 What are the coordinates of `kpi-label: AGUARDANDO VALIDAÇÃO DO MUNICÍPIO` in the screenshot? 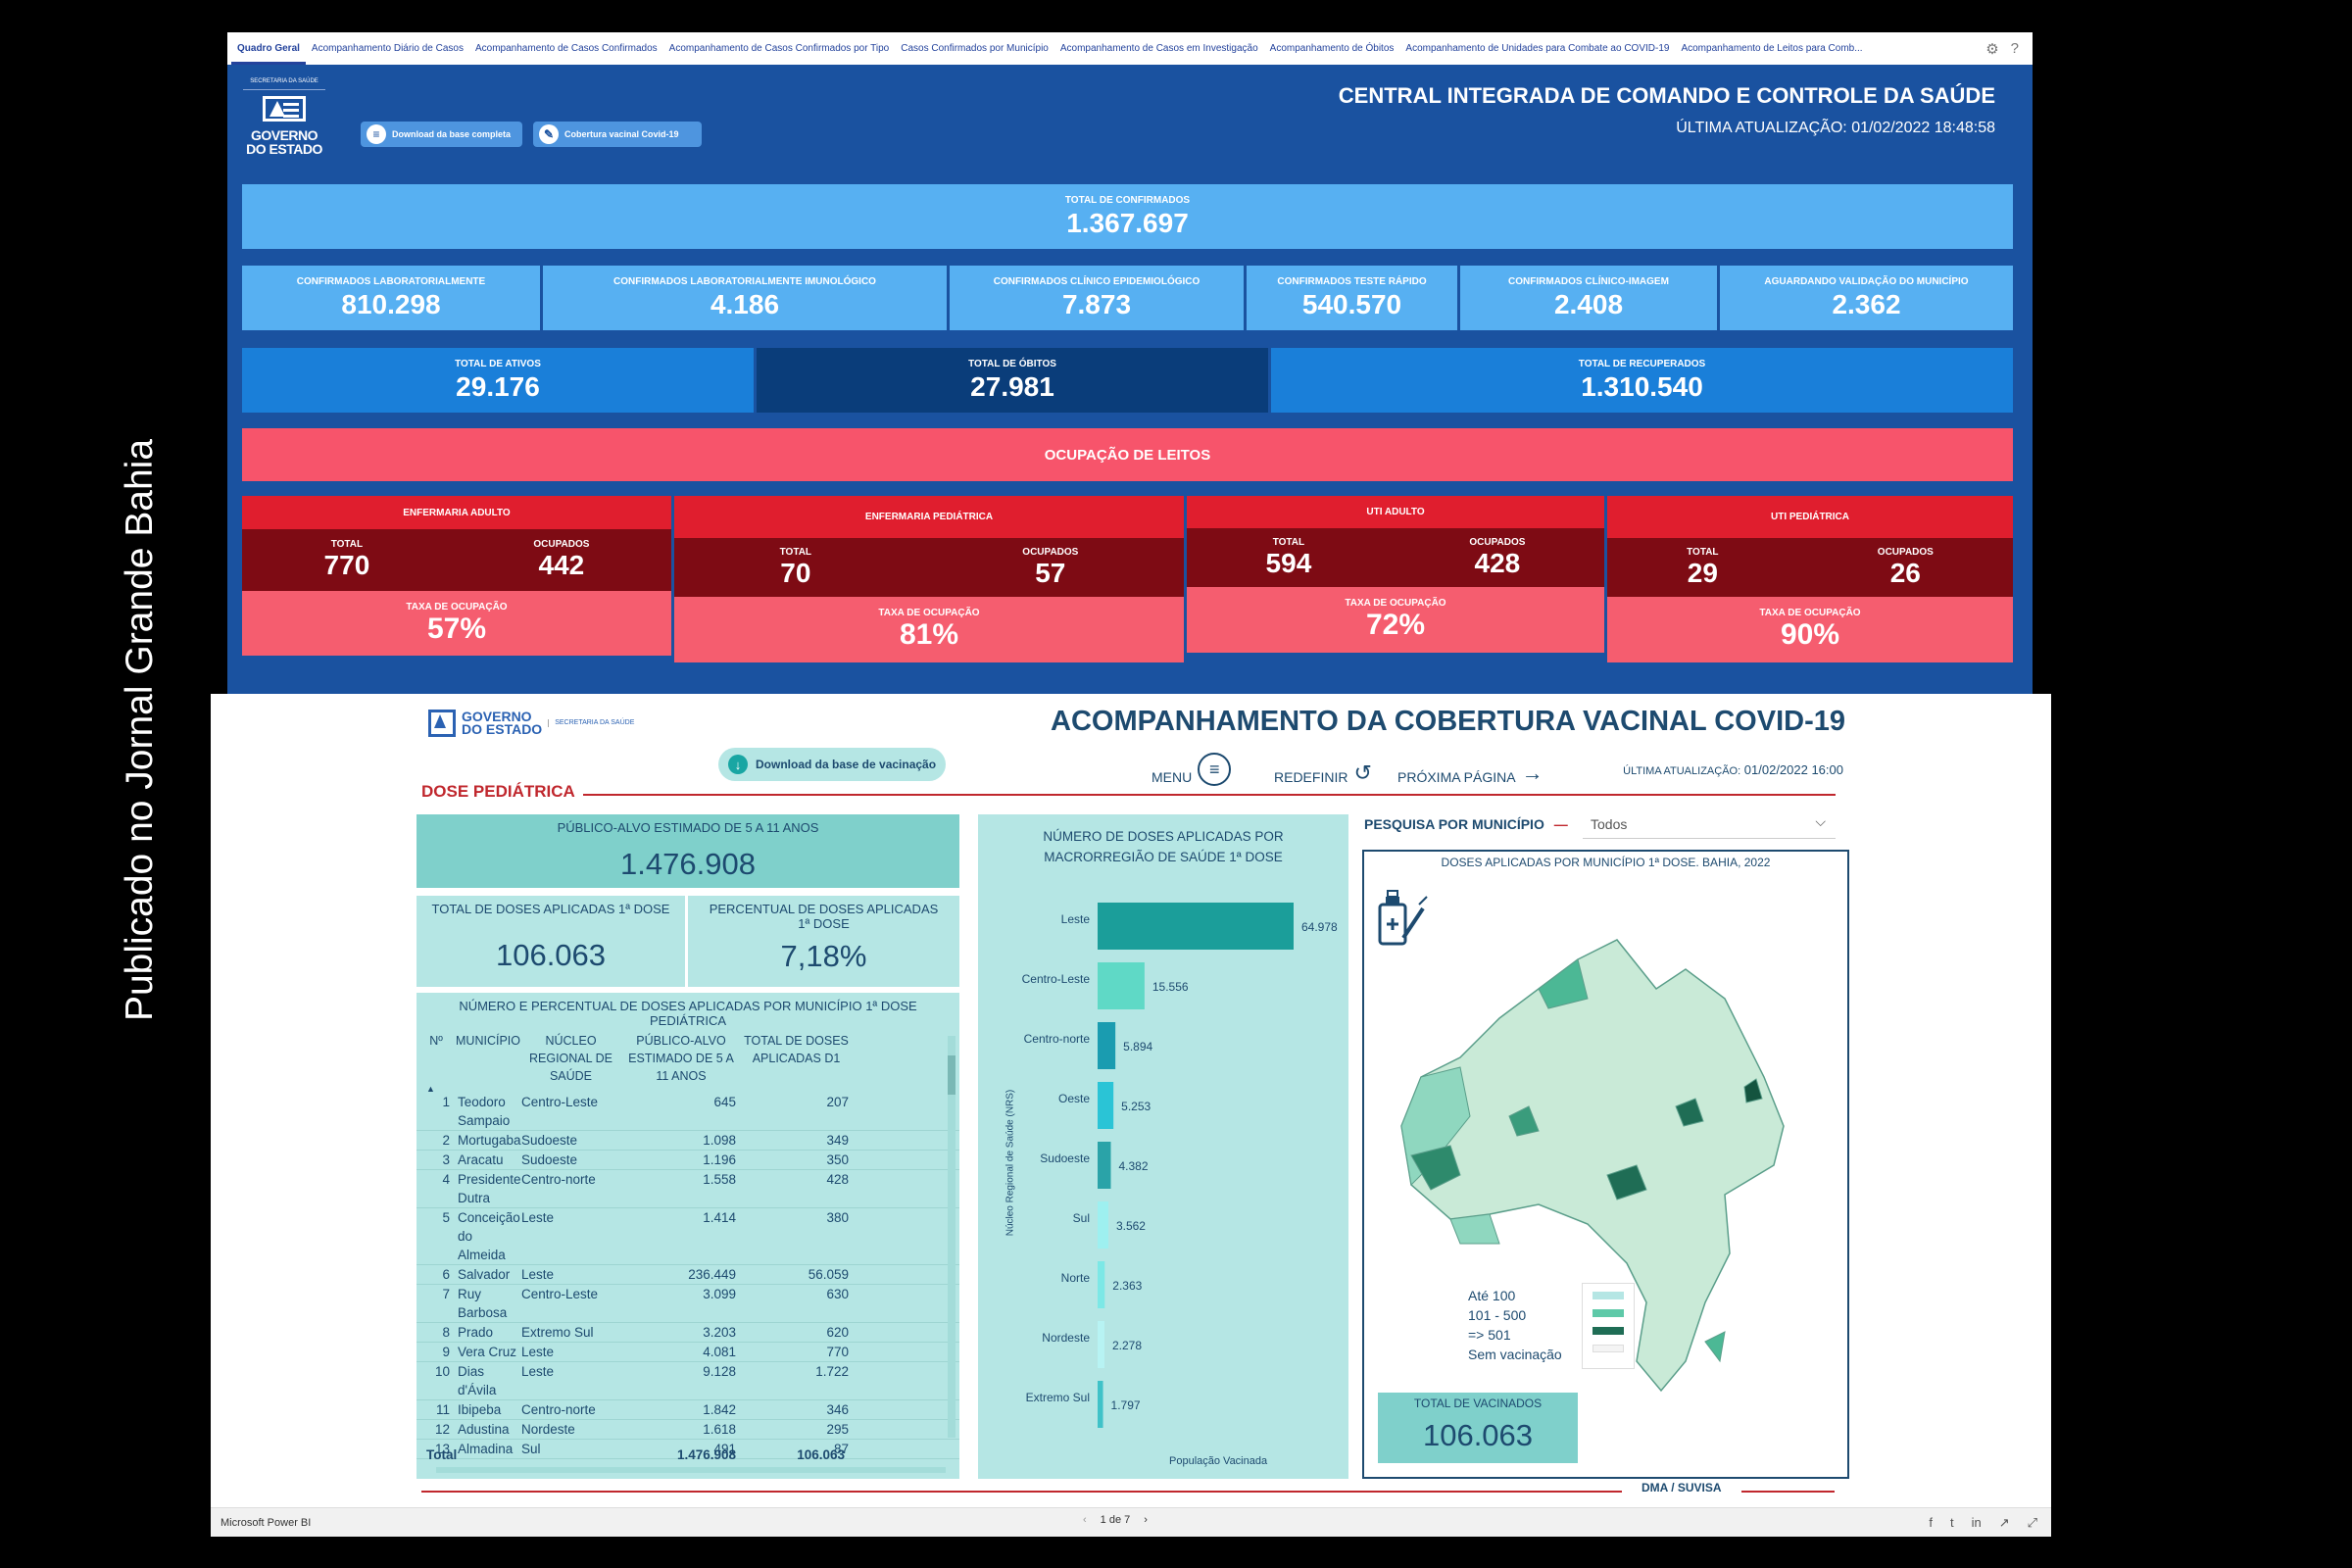 It's located at (1866, 281).